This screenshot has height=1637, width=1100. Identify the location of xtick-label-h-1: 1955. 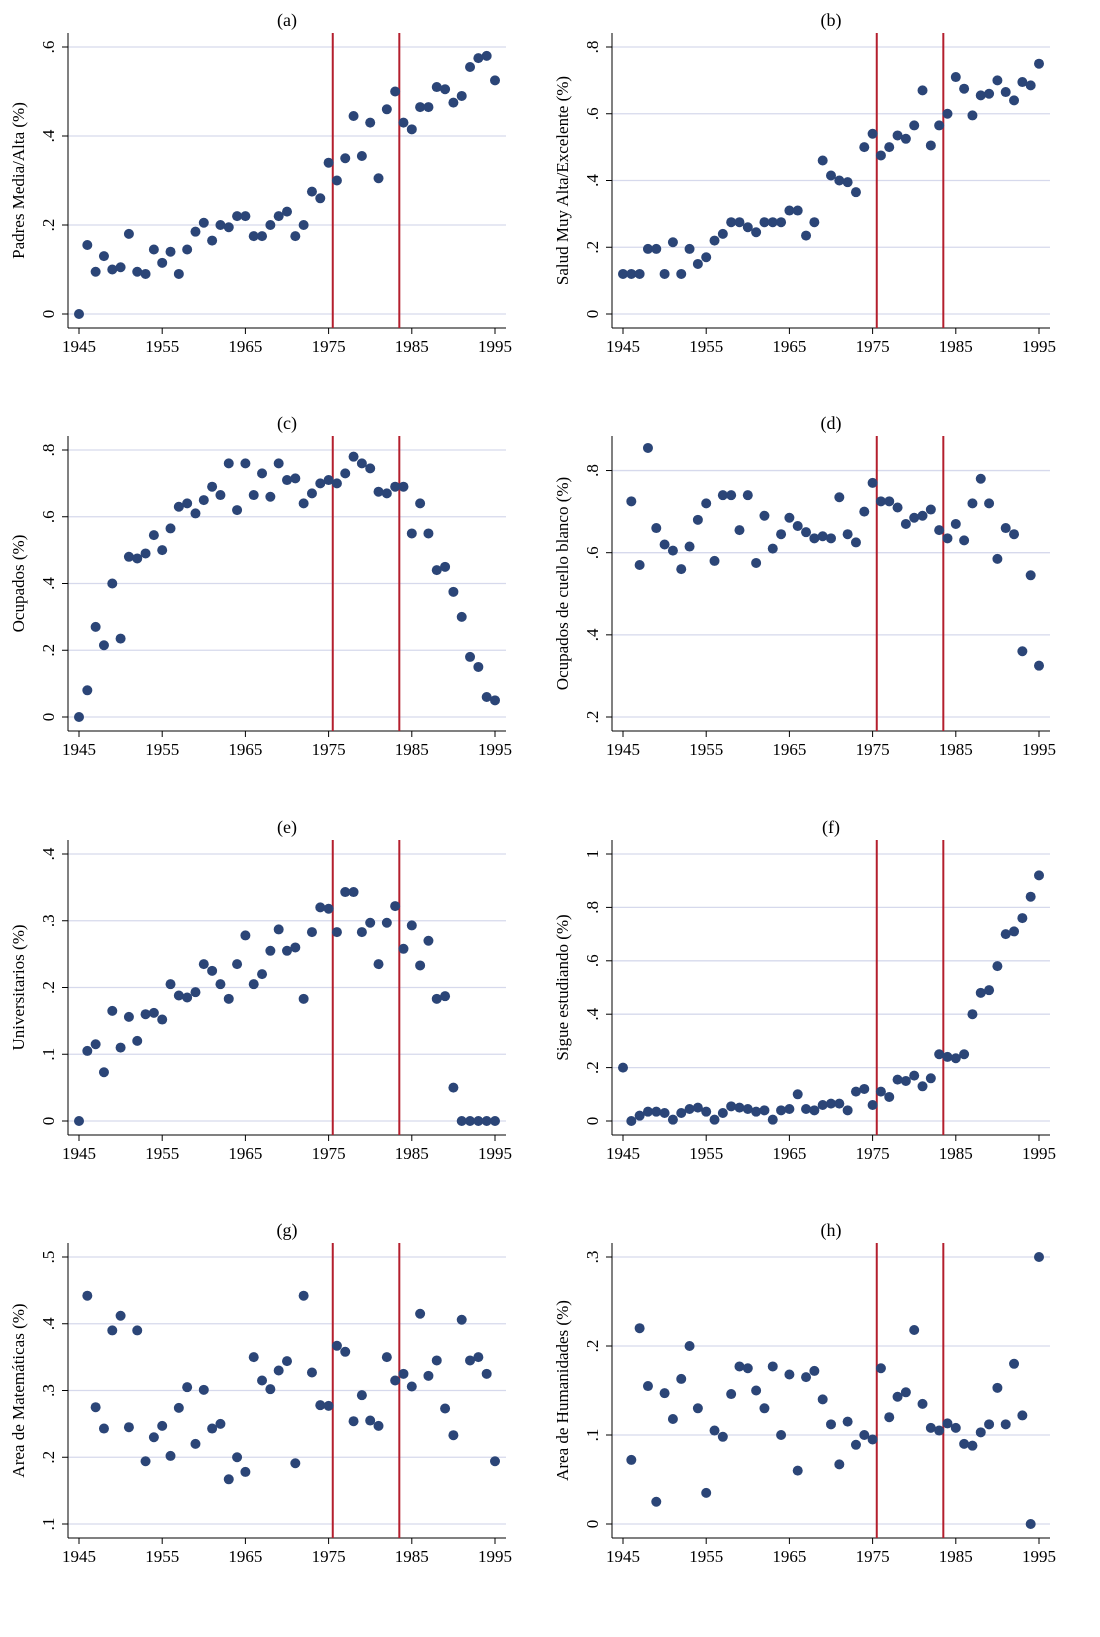
(706, 1556).